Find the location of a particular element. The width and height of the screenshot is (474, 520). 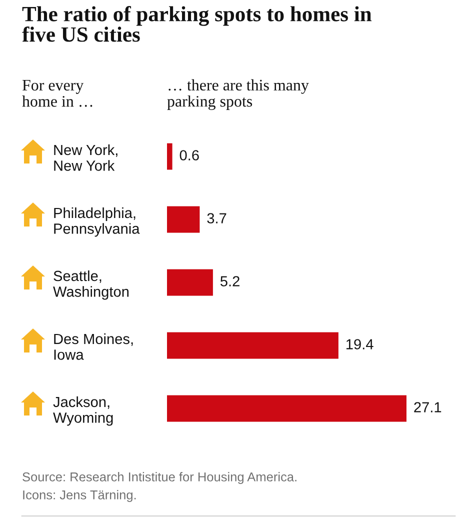

data-label: 5.2 is located at coordinates (230, 281).